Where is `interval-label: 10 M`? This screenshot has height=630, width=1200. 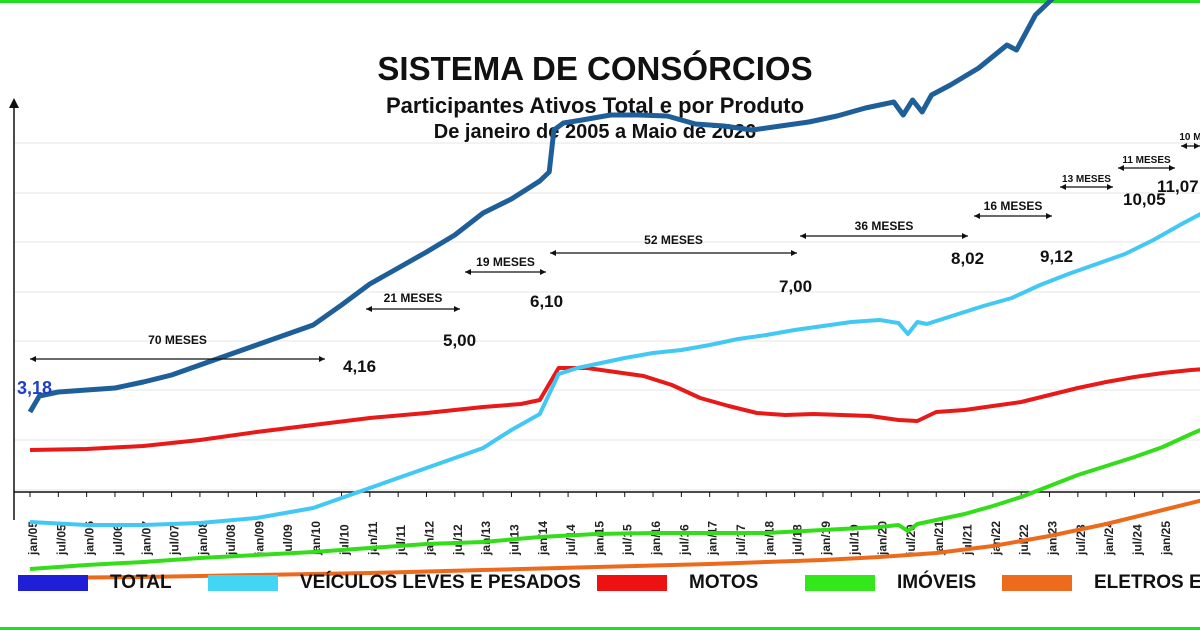
interval-label: 10 M is located at coordinates (1189, 137).